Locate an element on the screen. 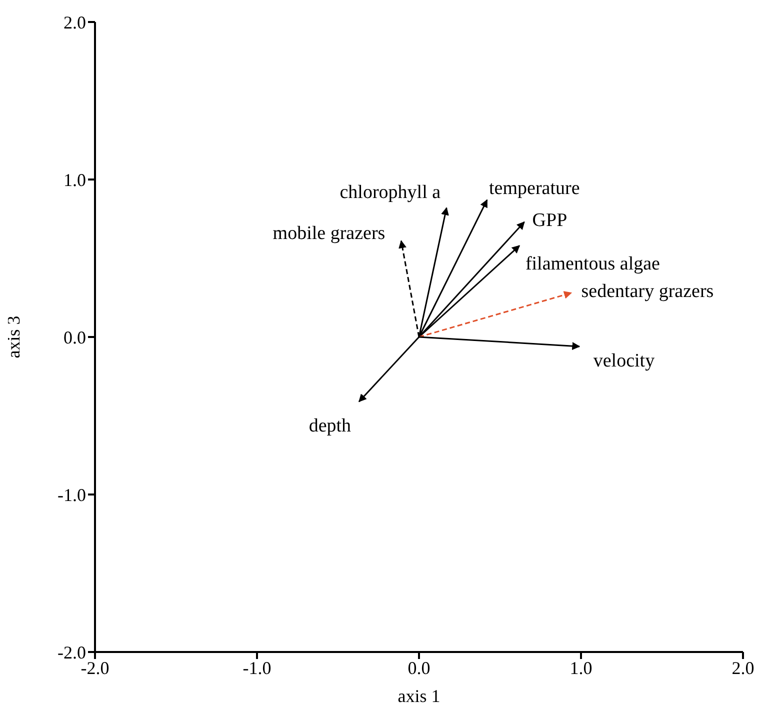  x-tick-label: 2.0 is located at coordinates (743, 668).